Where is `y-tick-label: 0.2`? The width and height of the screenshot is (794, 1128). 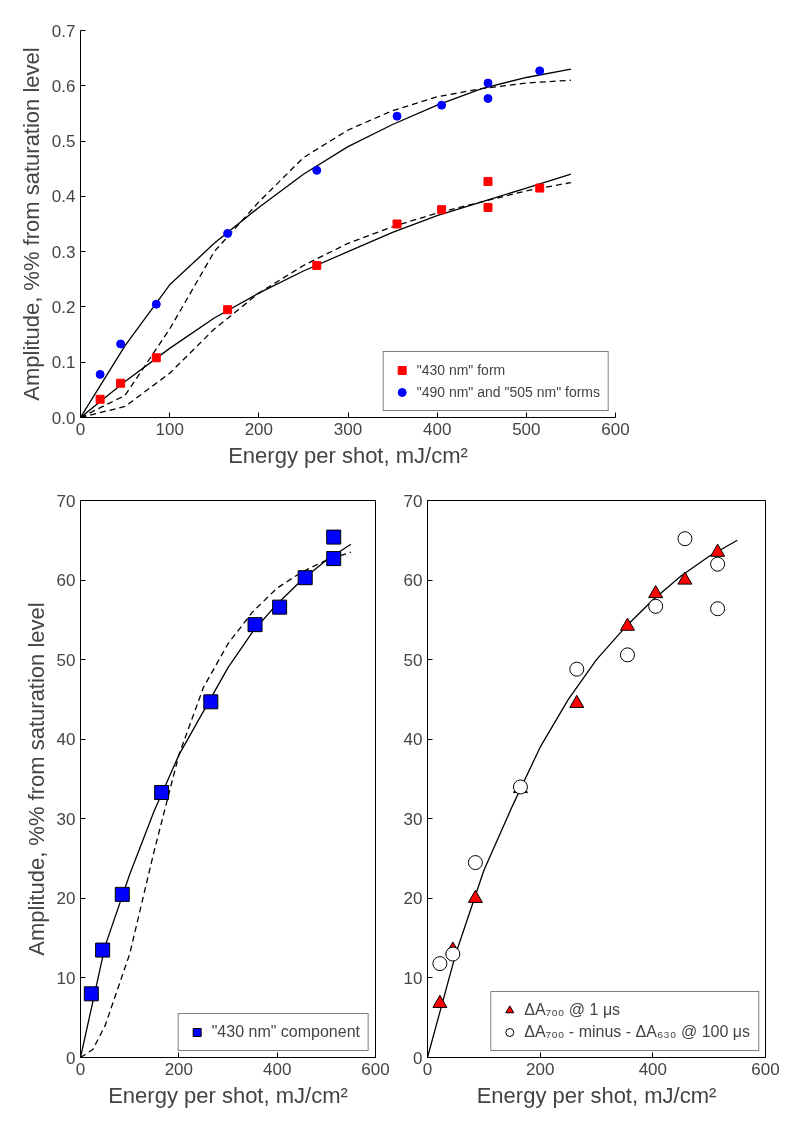 y-tick-label: 0.2 is located at coordinates (63, 307).